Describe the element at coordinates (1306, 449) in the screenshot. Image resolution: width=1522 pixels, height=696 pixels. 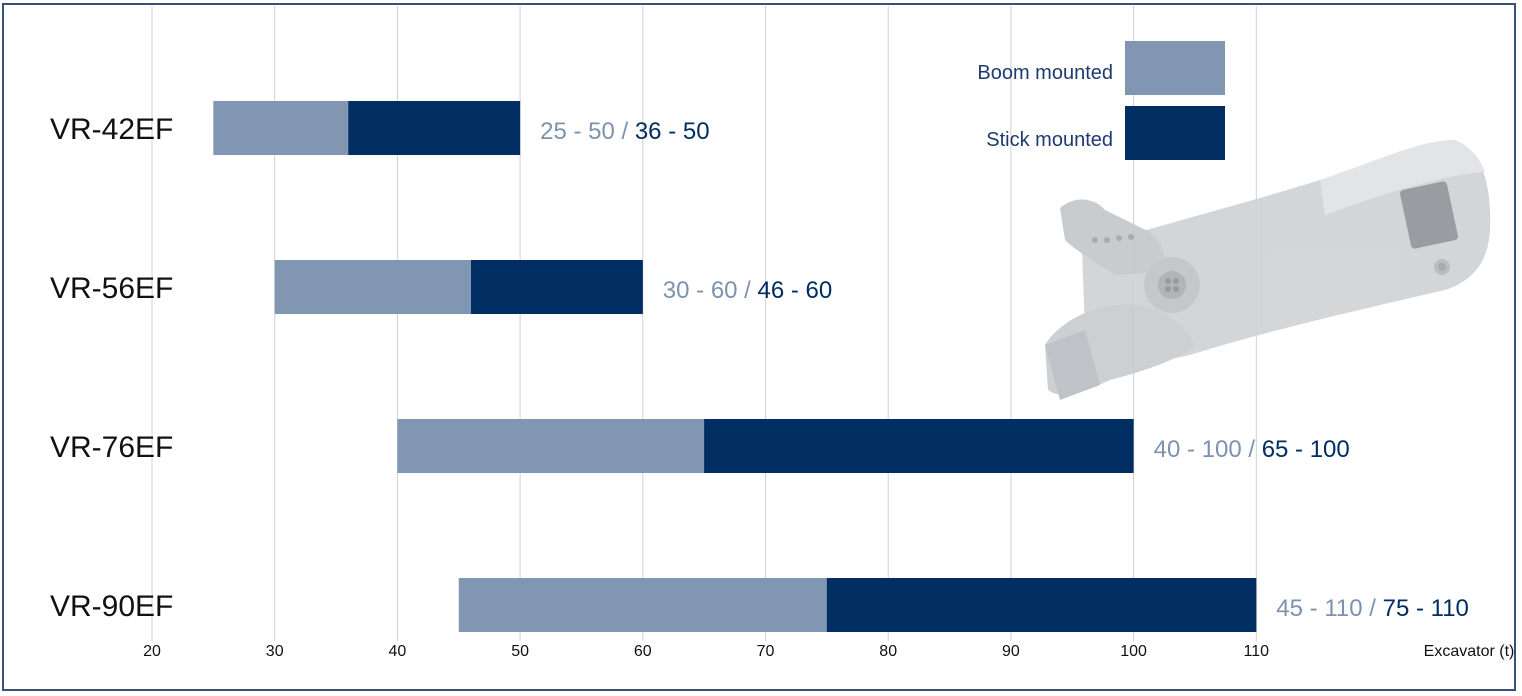
I see `range-label-stick-vr-76ef: 65 - 100` at that location.